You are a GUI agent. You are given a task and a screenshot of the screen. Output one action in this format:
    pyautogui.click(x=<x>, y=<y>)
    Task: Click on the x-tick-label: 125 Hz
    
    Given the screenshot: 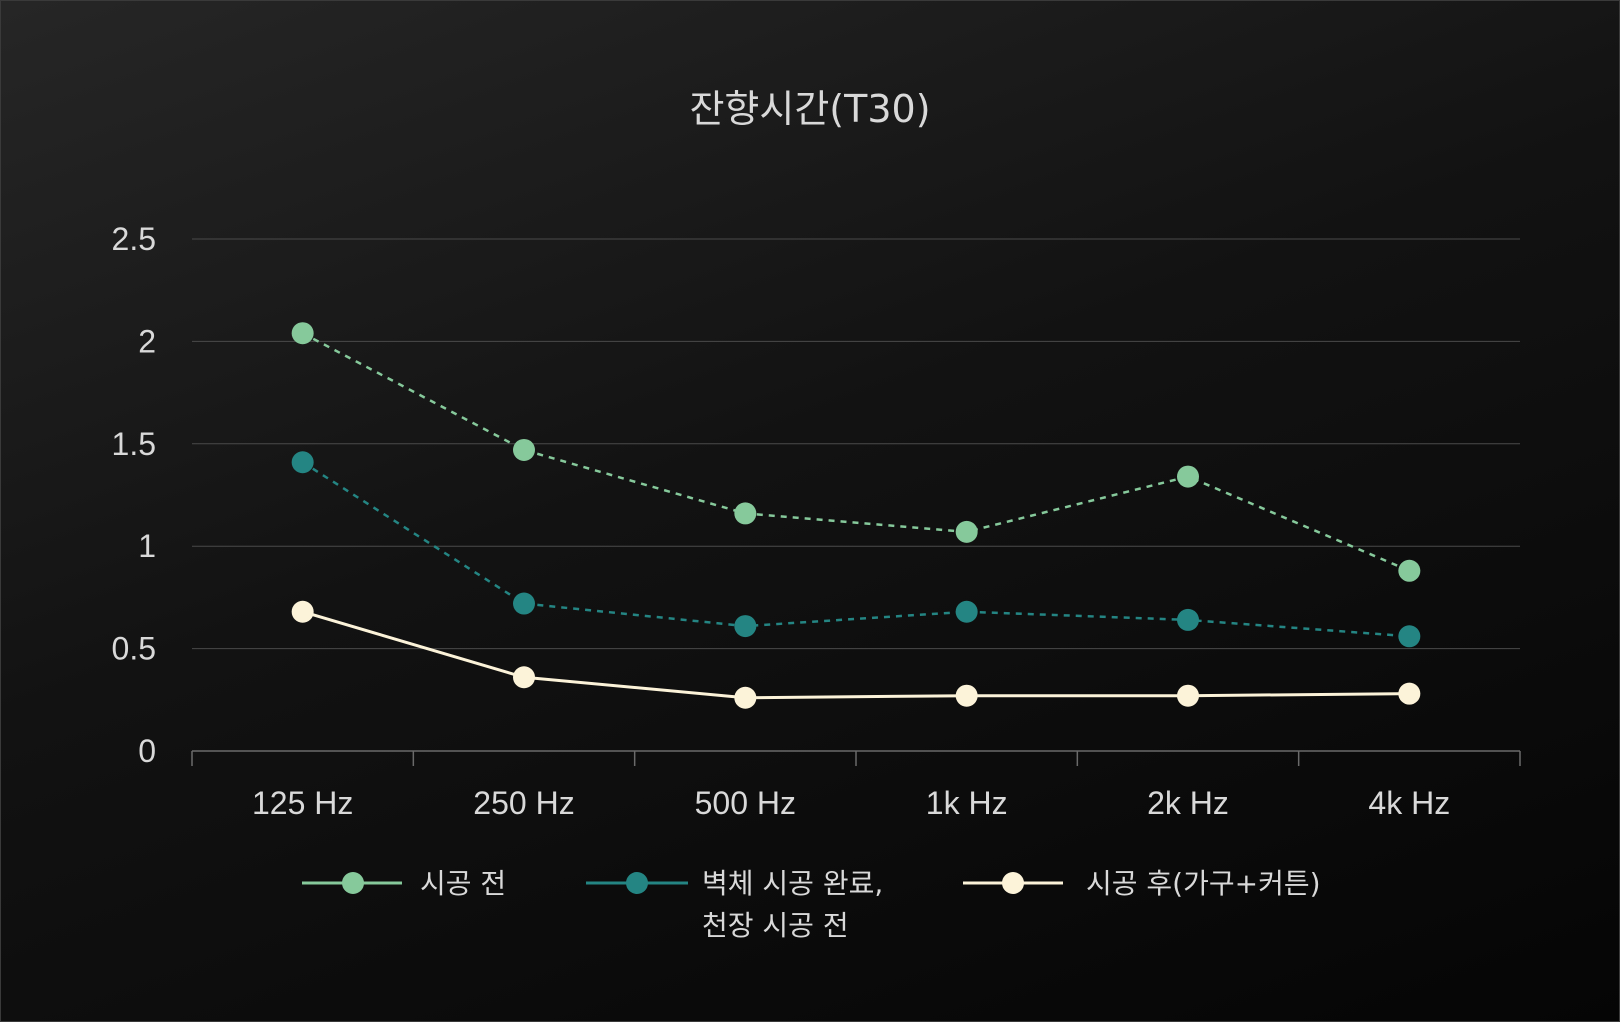 What is the action you would take?
    pyautogui.click(x=302, y=803)
    